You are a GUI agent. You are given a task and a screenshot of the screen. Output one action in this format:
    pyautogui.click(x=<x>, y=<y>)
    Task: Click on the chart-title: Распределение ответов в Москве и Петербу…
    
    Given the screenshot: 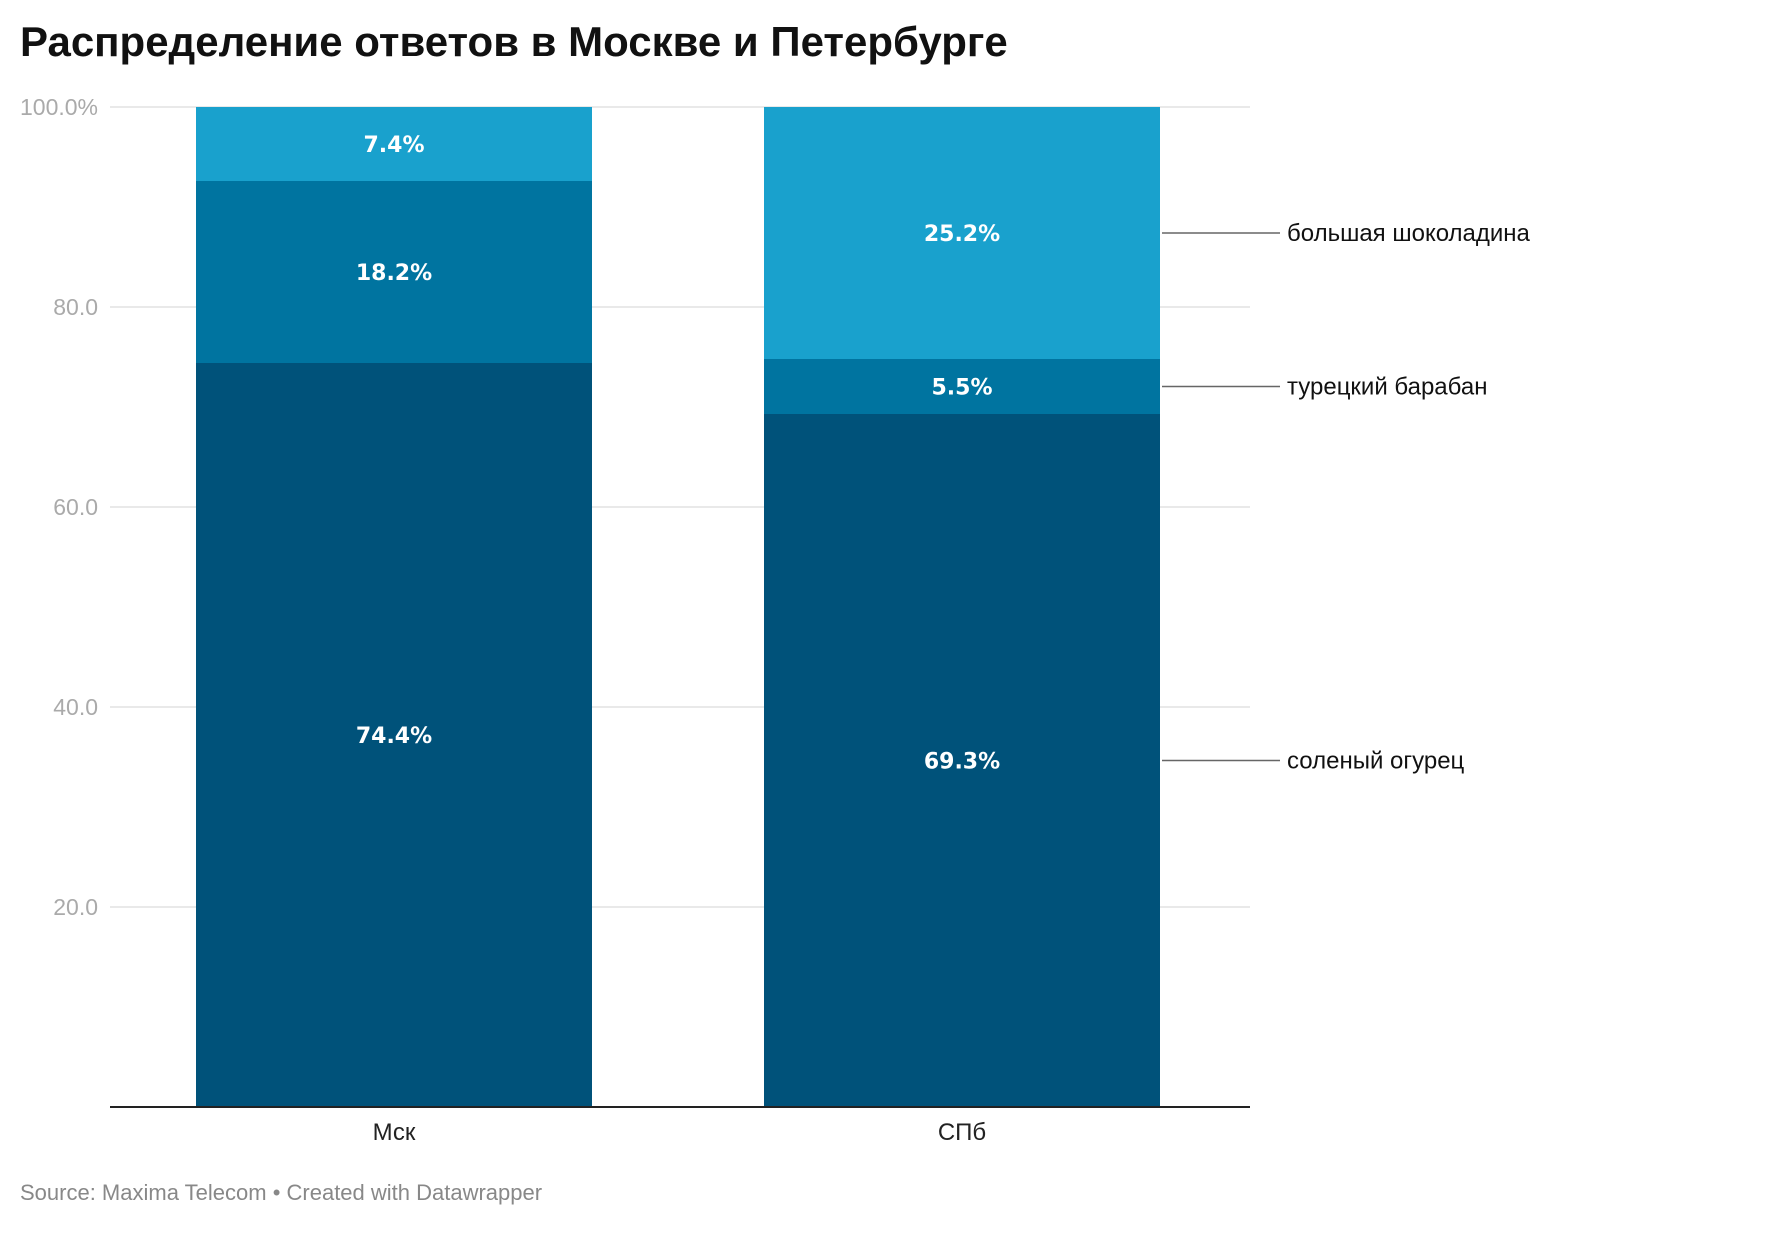 What is the action you would take?
    pyautogui.click(x=514, y=41)
    